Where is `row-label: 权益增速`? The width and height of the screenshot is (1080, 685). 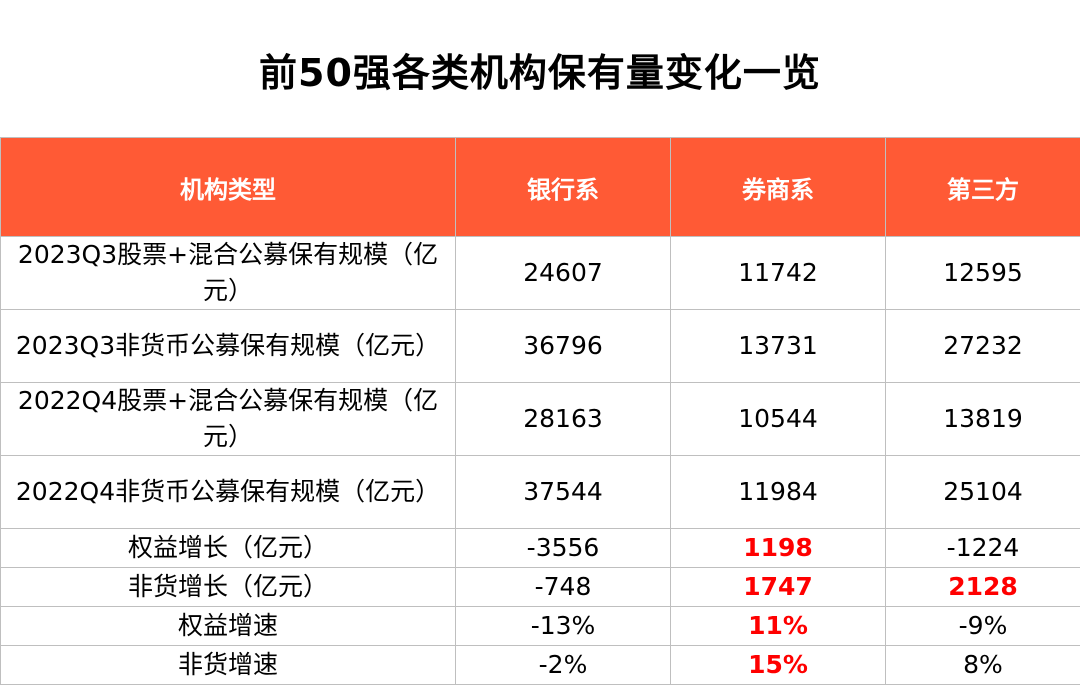
row-label: 权益增速 is located at coordinates (228, 626).